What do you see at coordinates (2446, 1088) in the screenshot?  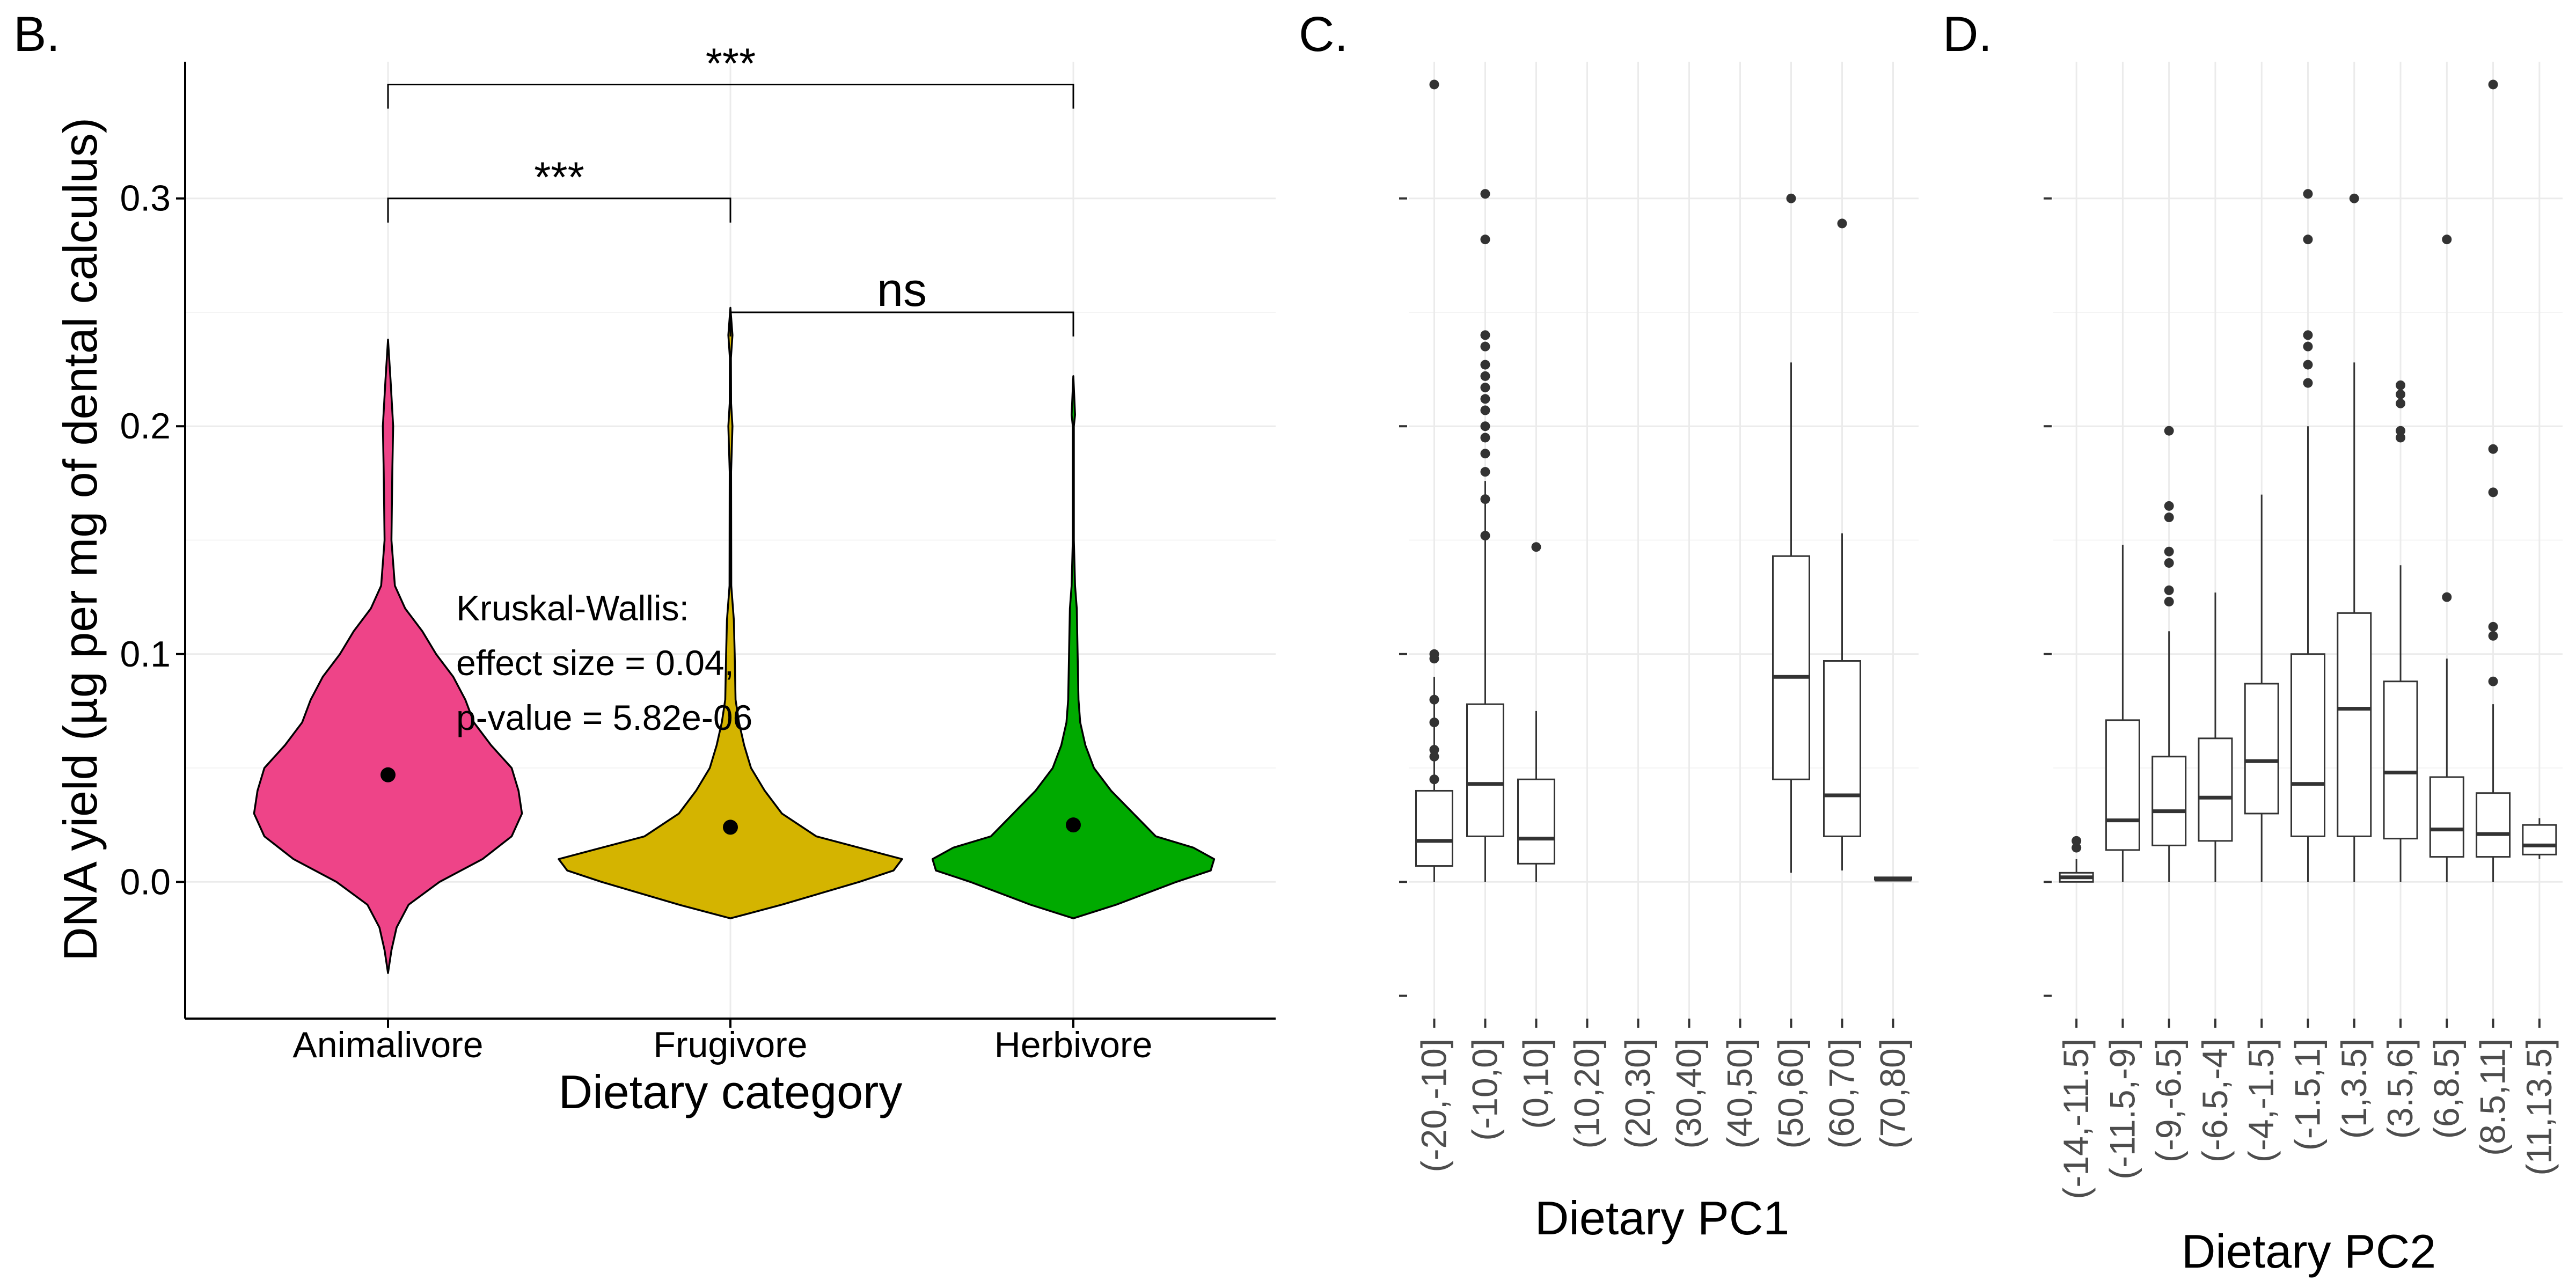 I see `x-tick-label: (6,8.5]` at bounding box center [2446, 1088].